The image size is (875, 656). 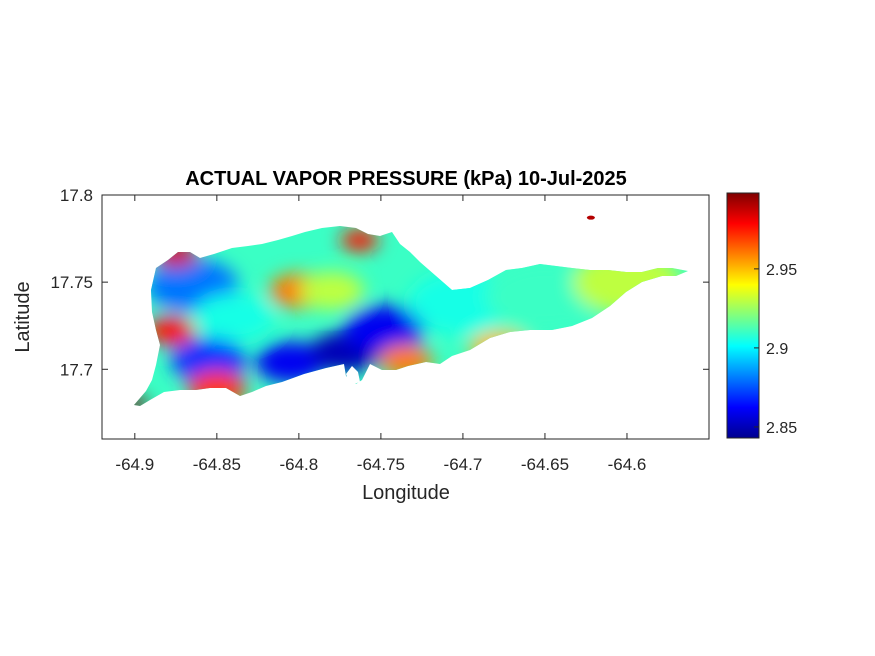 I want to click on x-tick-label: -64.9, so click(x=134, y=464).